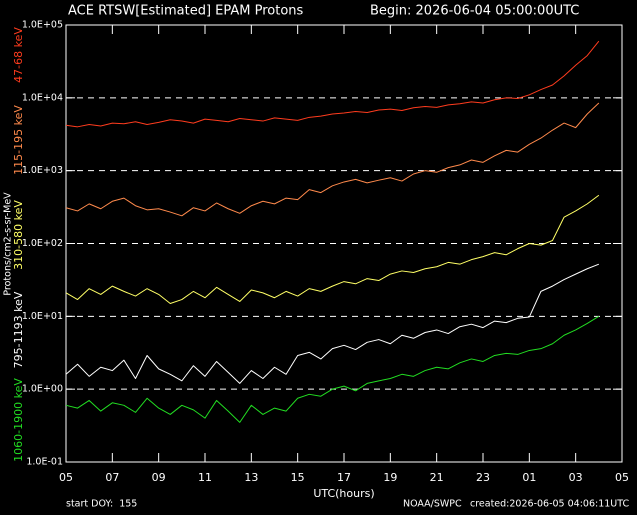 The image size is (637, 515). Describe the element at coordinates (101, 504) in the screenshot. I see `footer-start: start DOY: 155` at that location.